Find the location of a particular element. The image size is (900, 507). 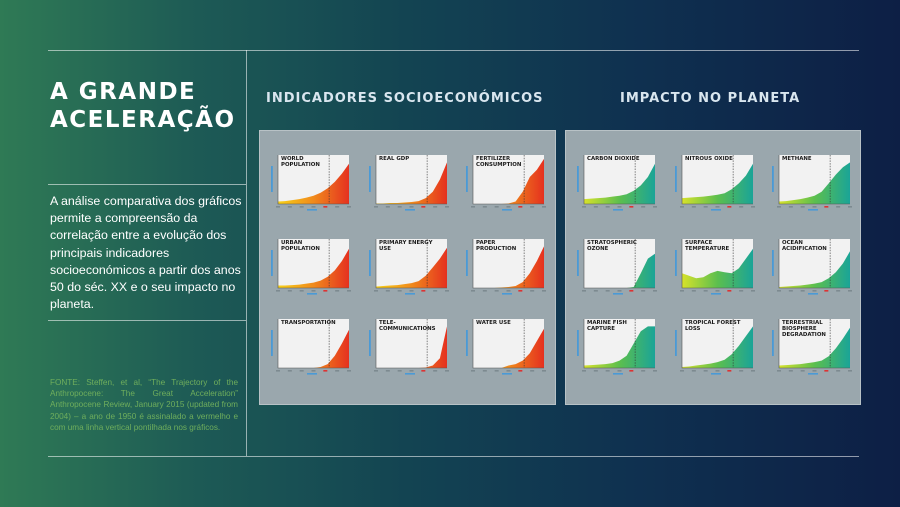

socio-chart-fertilizer-consumption: FERTILIZER CONSUMPTION is located at coordinates (507, 182).